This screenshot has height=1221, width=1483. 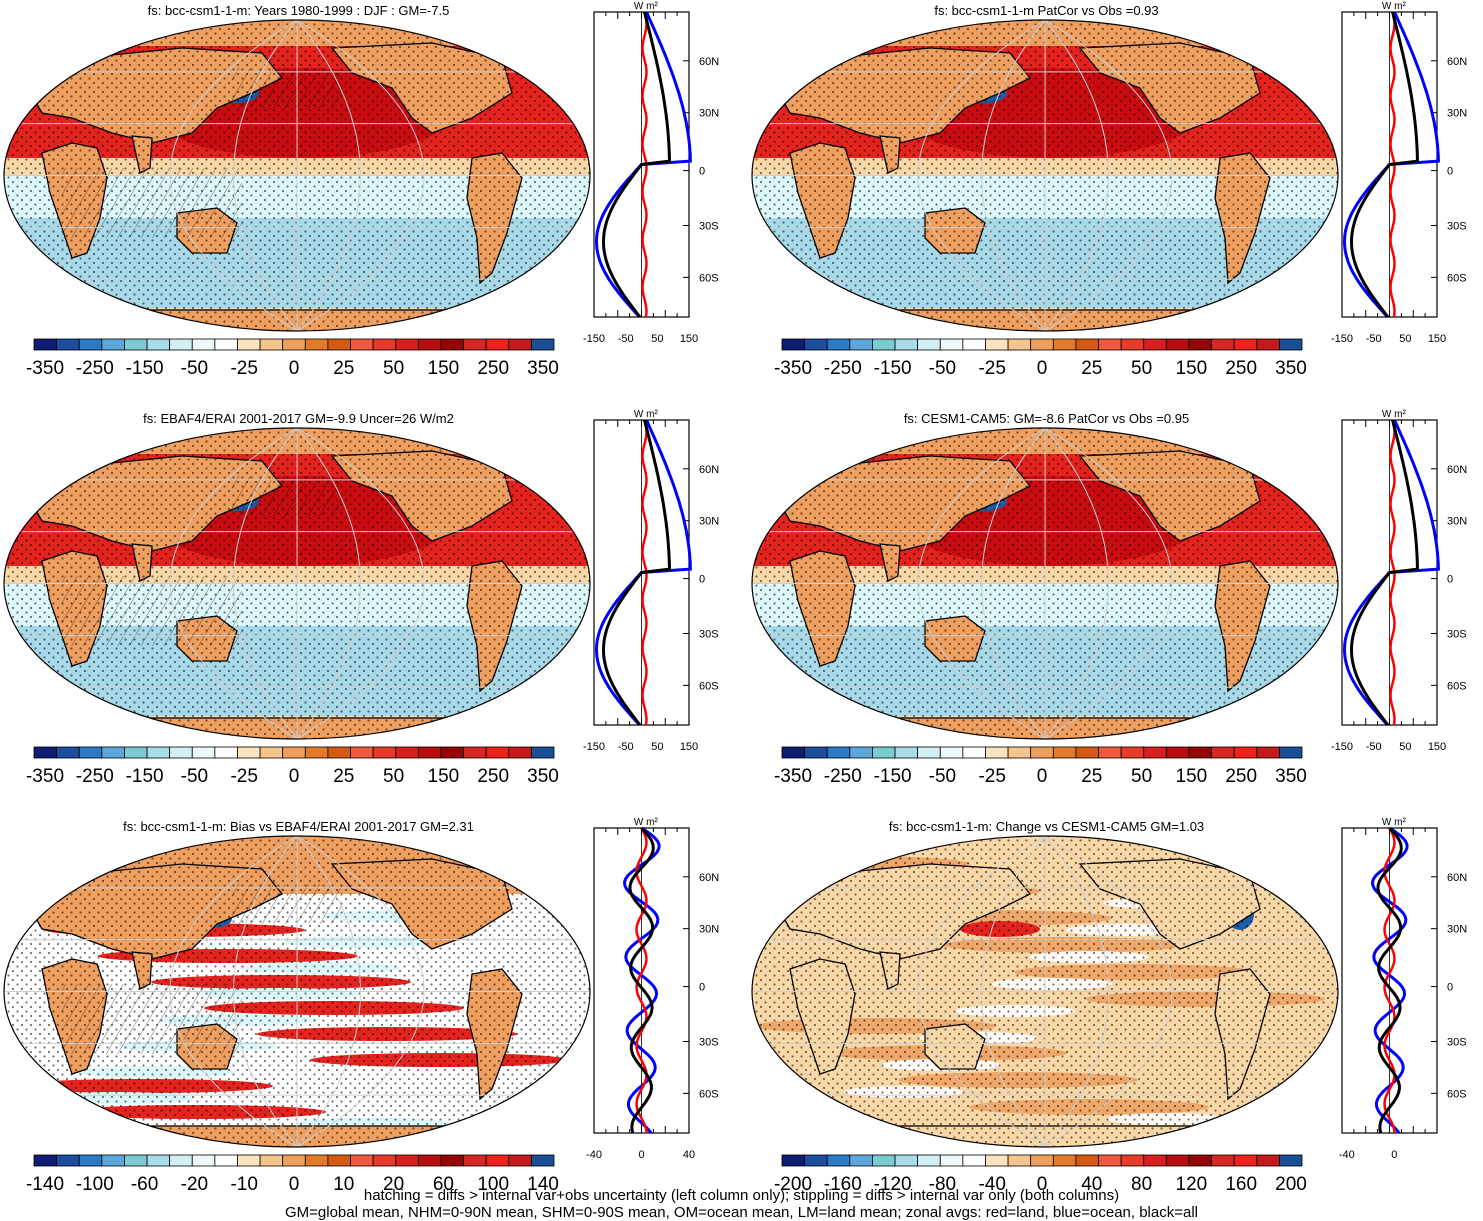 What do you see at coordinates (287, 496) in the screenshot?
I see `hatching` at bounding box center [287, 496].